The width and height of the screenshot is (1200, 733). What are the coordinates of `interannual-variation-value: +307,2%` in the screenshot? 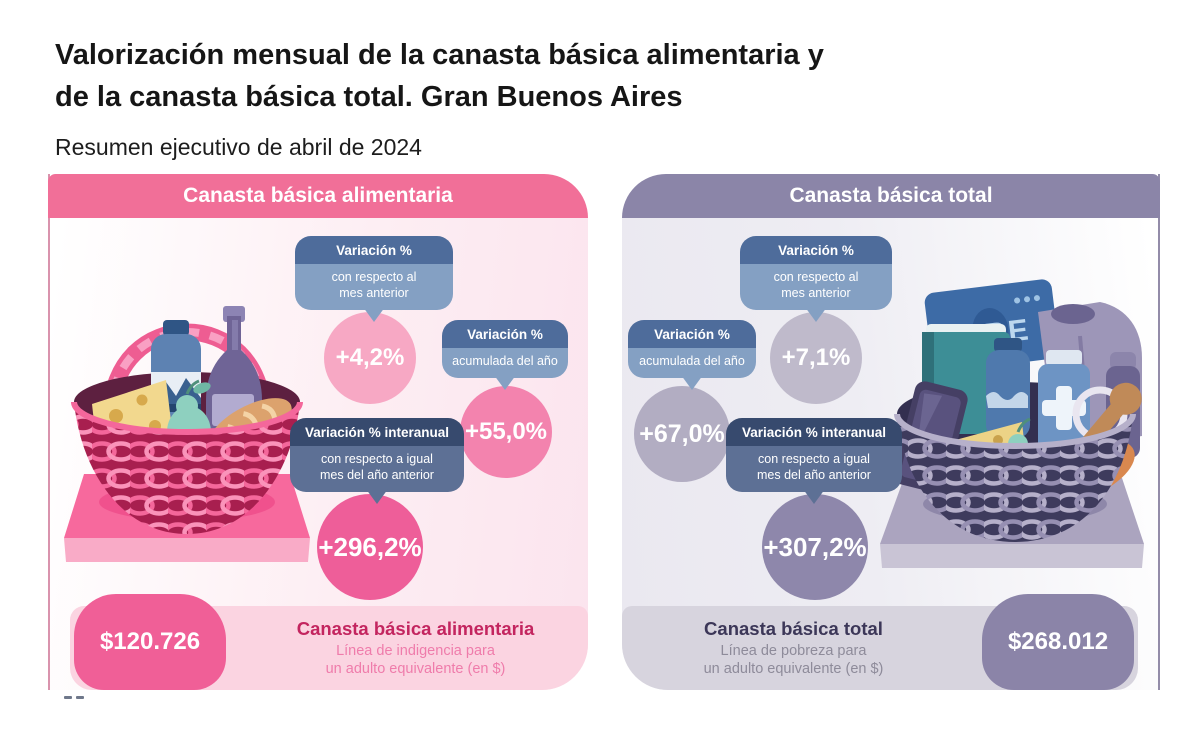 It's located at (815, 547).